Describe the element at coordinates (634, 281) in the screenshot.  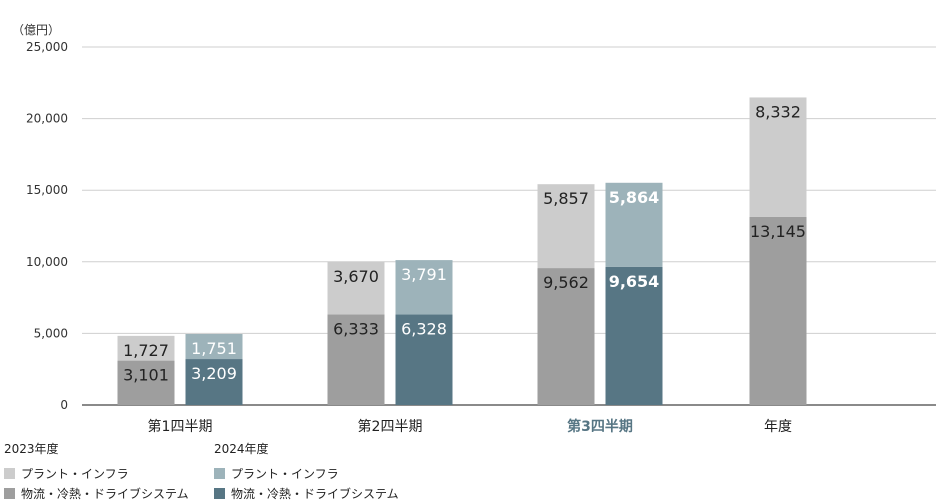
I see `data-label: 9,654` at that location.